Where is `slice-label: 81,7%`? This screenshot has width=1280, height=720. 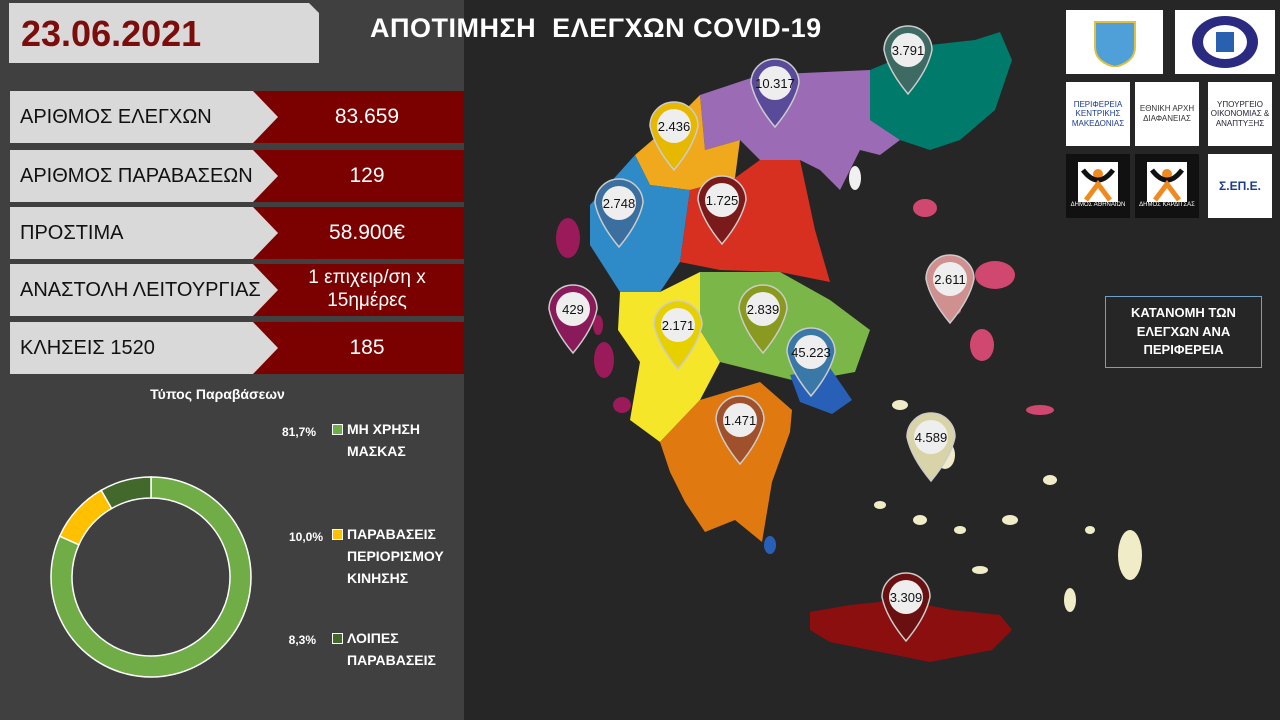
slice-label: 81,7% is located at coordinates (298, 432).